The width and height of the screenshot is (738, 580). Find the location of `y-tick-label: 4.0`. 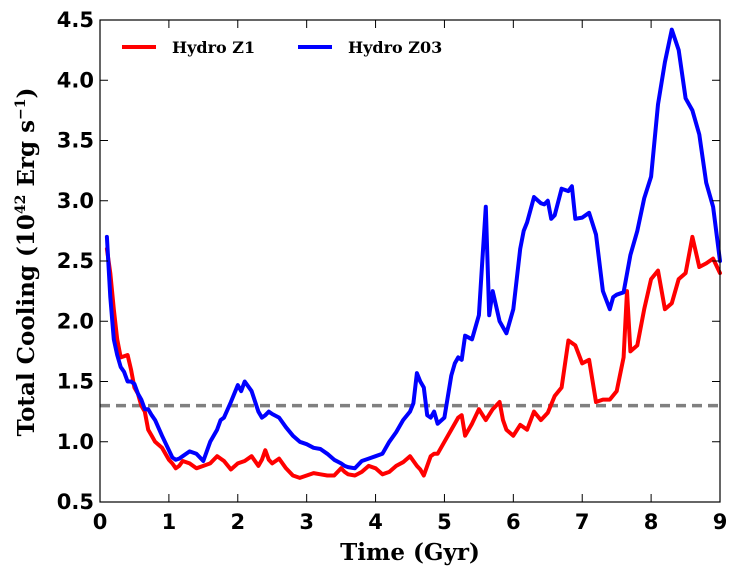

y-tick-label: 4.0 is located at coordinates (75, 80).